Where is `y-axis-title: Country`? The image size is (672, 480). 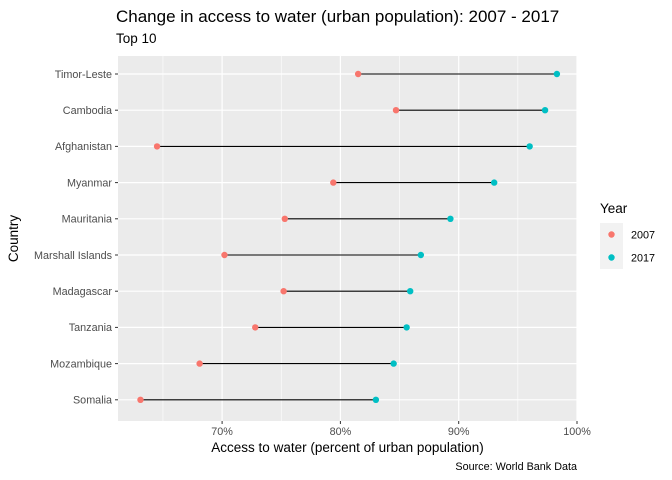 y-axis-title: Country is located at coordinates (13, 239).